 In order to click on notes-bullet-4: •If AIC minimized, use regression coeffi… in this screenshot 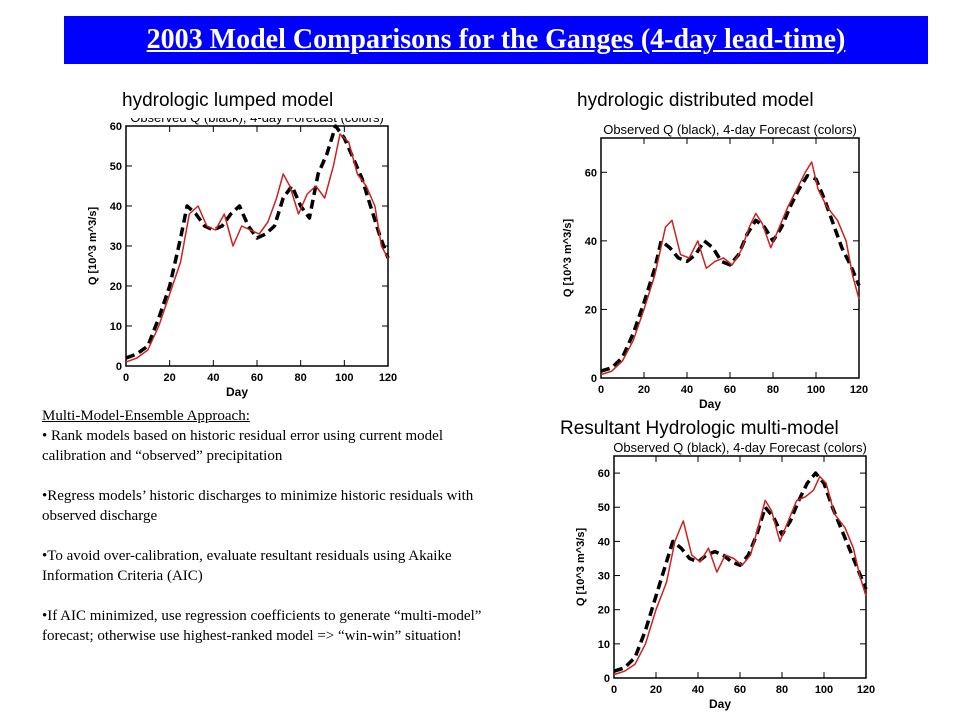, I will do `click(262, 626)`.